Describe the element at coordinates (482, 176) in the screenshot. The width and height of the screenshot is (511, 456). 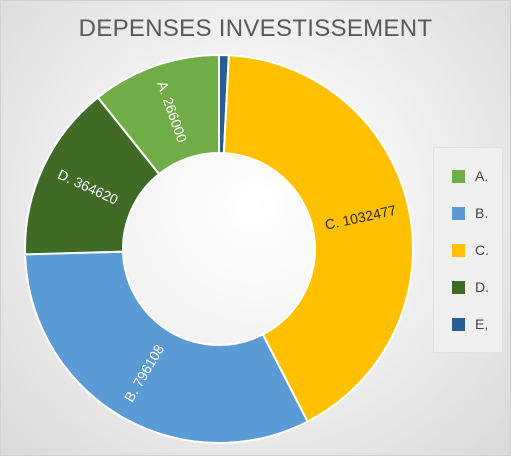
I see `legend-label: A.` at that location.